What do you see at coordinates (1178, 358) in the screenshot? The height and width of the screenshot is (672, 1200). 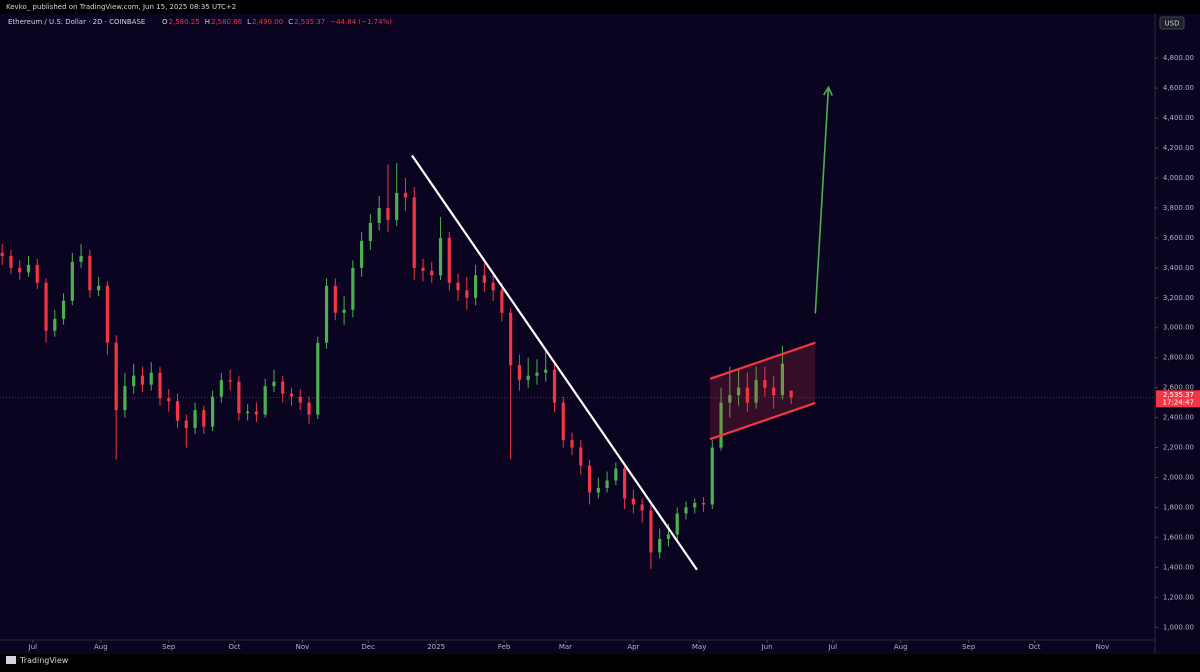 I see `y-tick-label: 2,800.00` at bounding box center [1178, 358].